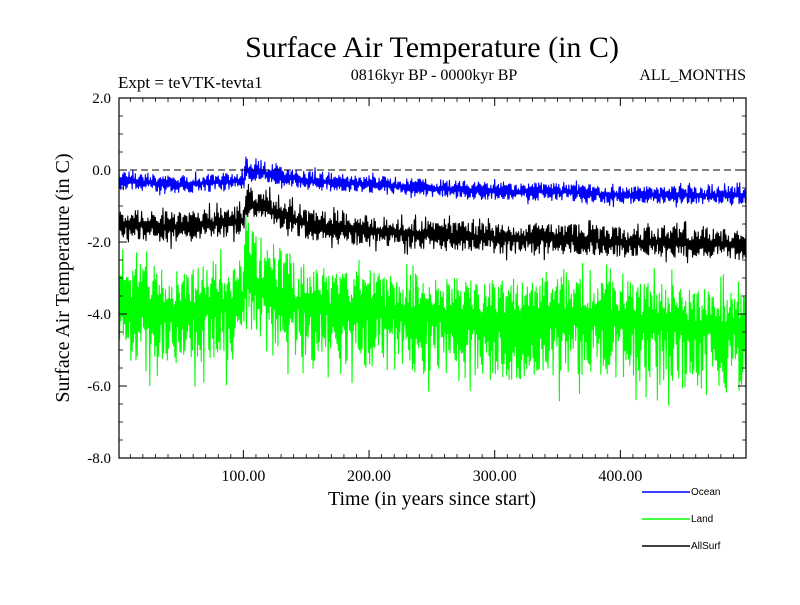 Image resolution: width=800 pixels, height=605 pixels. What do you see at coordinates (243, 476) in the screenshot?
I see `x-tick-label: 100.00` at bounding box center [243, 476].